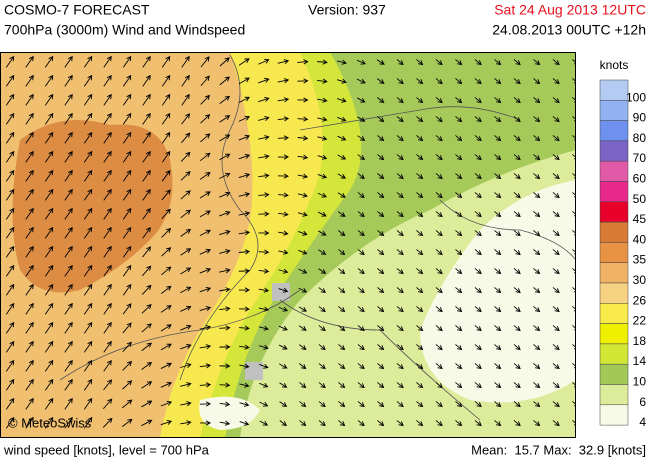 This screenshot has width=650, height=467. What do you see at coordinates (640, 179) in the screenshot?
I see `legend-label: 60` at bounding box center [640, 179].